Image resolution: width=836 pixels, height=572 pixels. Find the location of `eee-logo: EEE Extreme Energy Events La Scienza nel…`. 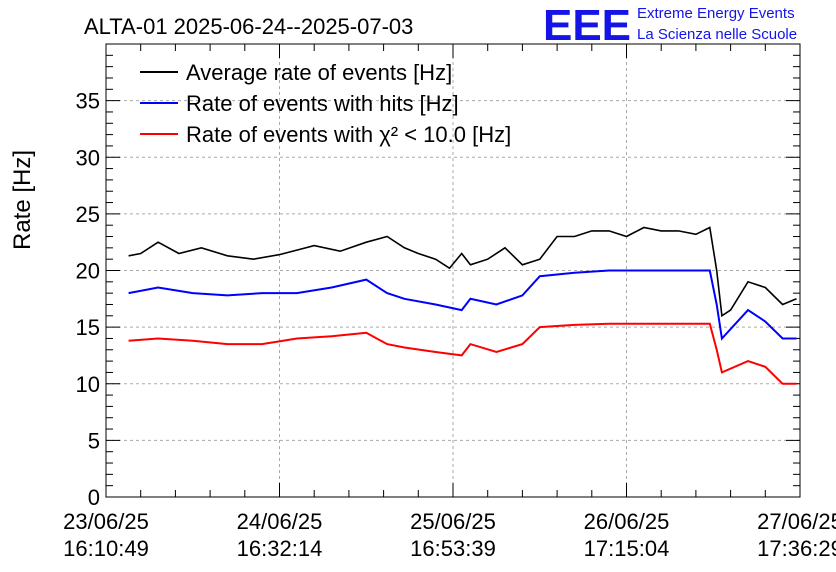

eee-logo: EEE Extreme Energy Events La Scienza nel… is located at coordinates (670, 25).